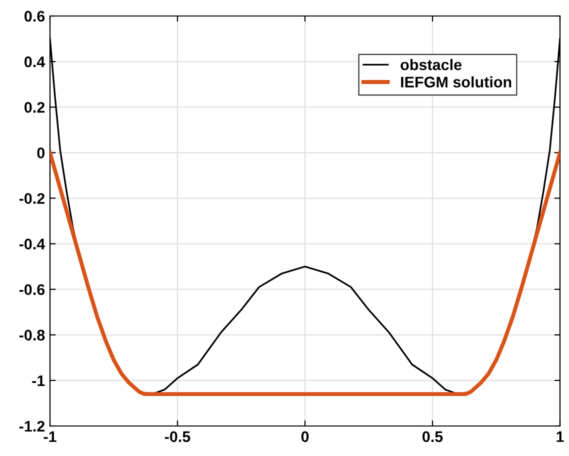 This screenshot has height=456, width=569. I want to click on x-tick-label: 1, so click(560, 436).